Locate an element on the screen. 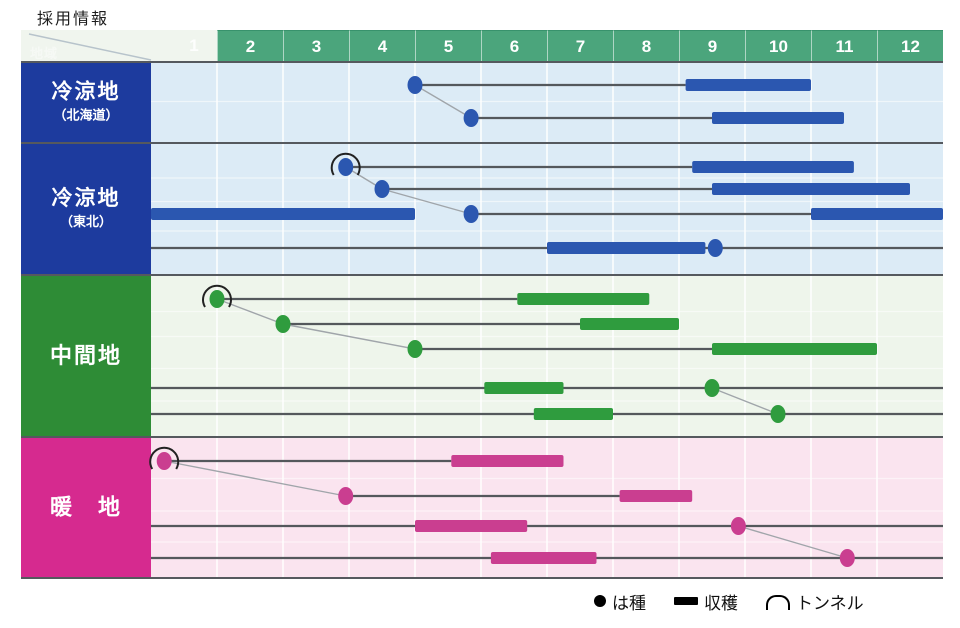 This screenshot has width=960, height=628. region-label-intermediate is located at coordinates (86, 356).